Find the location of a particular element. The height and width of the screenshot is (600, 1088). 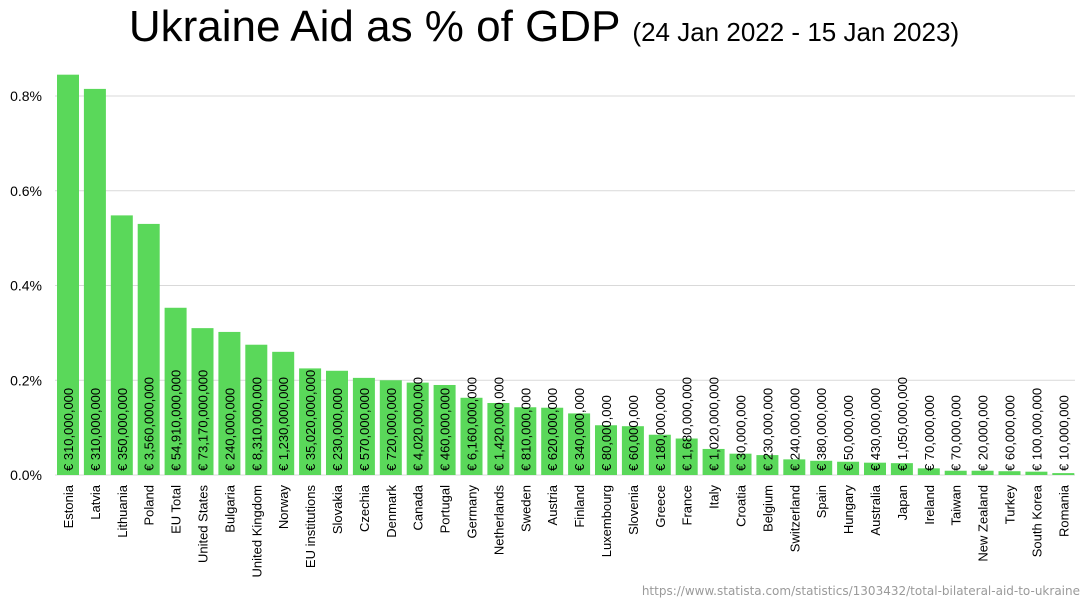

x-tick-label: Japan is located at coordinates (902, 502).